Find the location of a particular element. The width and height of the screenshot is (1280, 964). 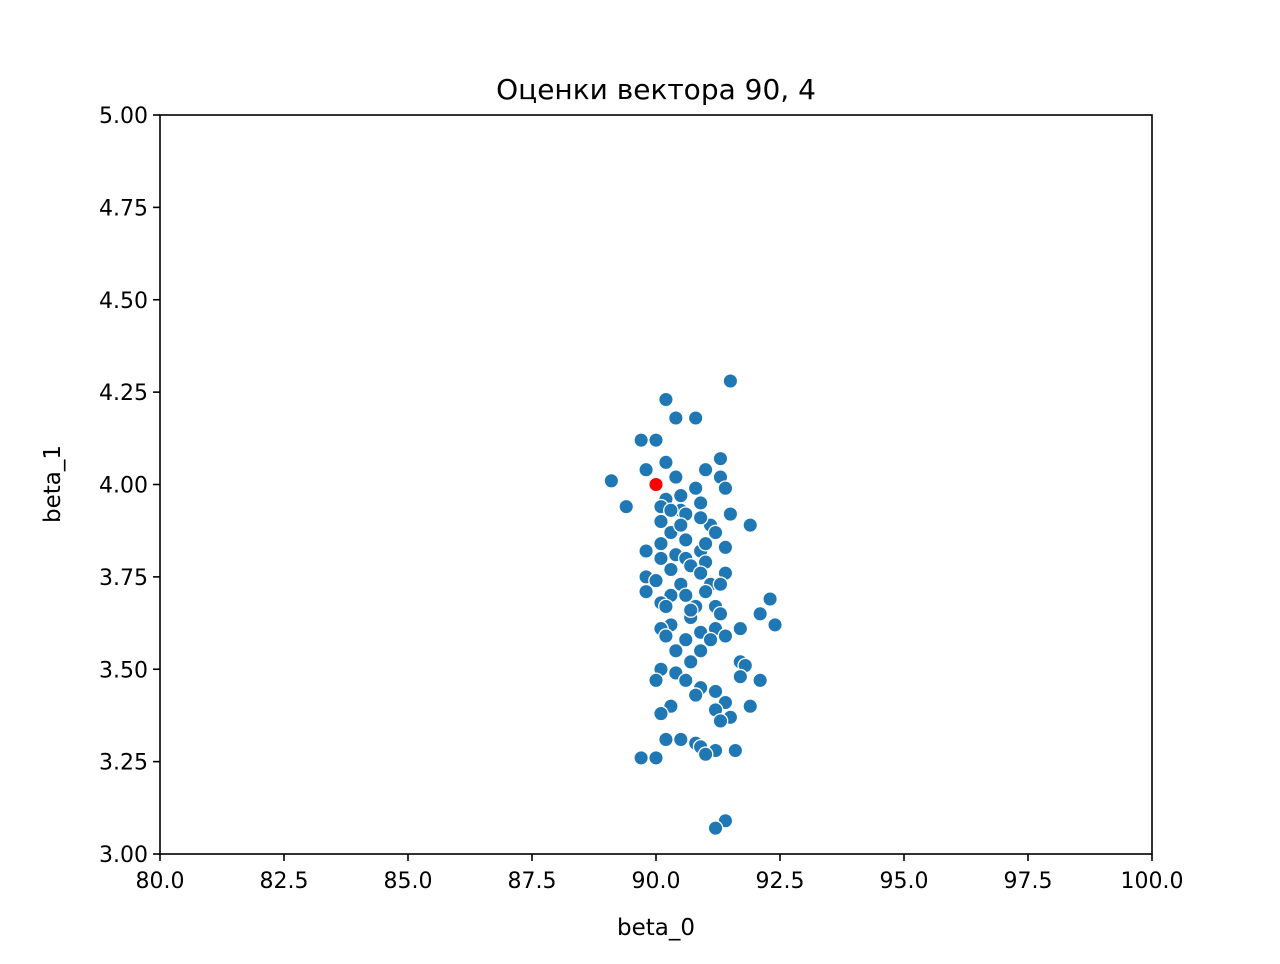

data-points is located at coordinates (693, 604).